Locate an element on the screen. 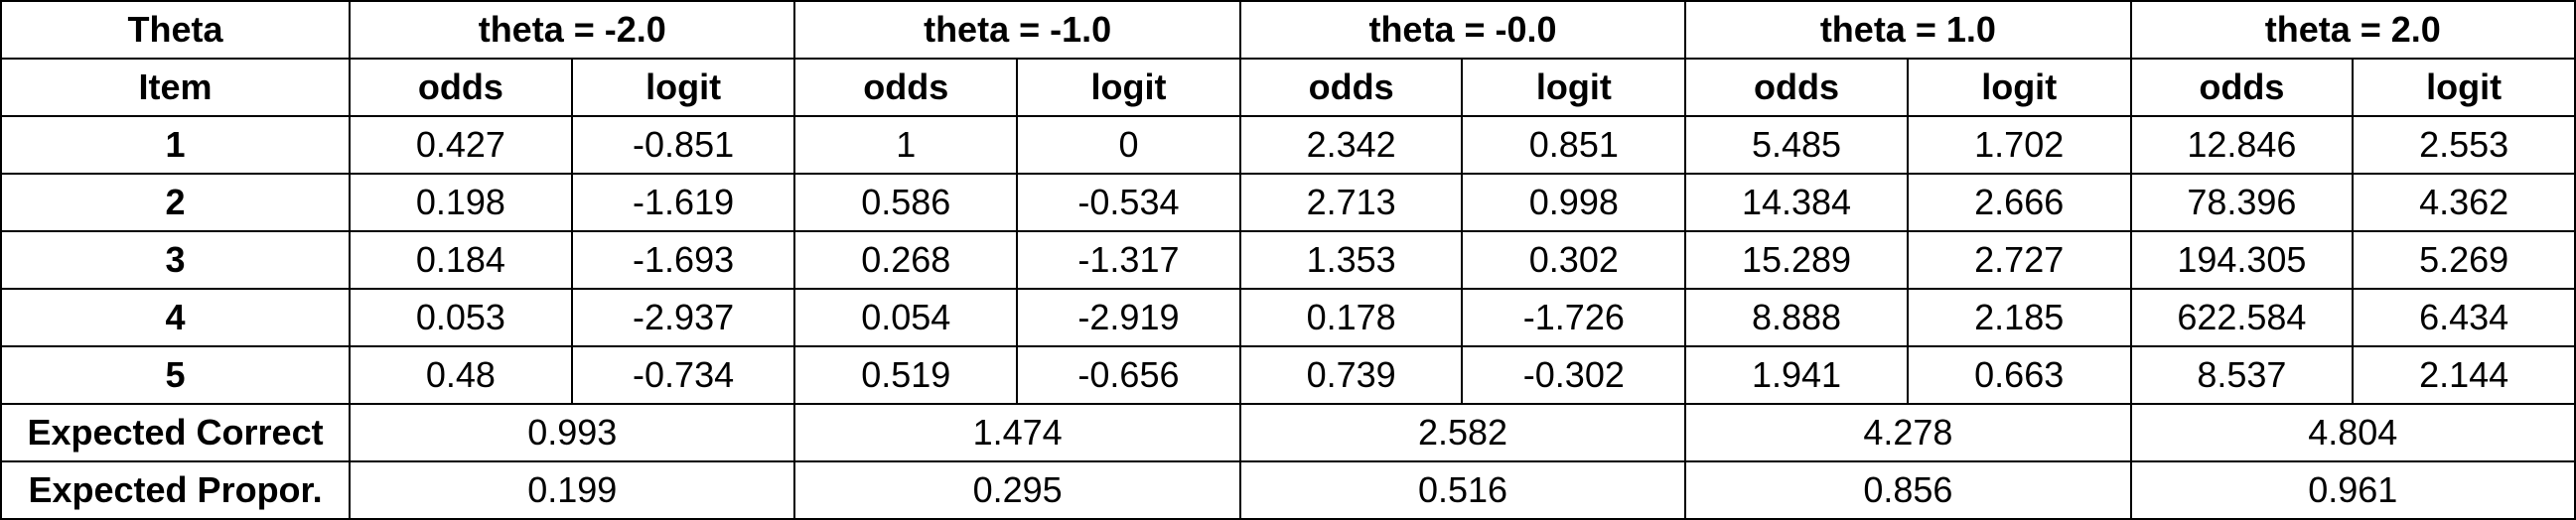 Image resolution: width=2576 pixels, height=520 pixels. odds-cell: 12.846 is located at coordinates (2242, 145).